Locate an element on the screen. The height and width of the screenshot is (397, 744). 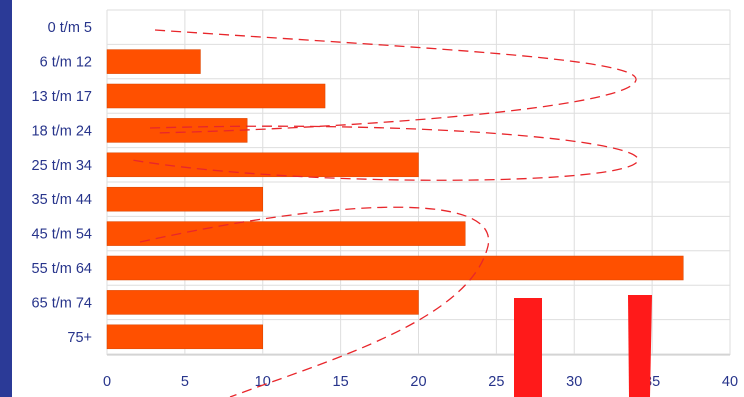
red-annotation-block-left is located at coordinates (528, 347).